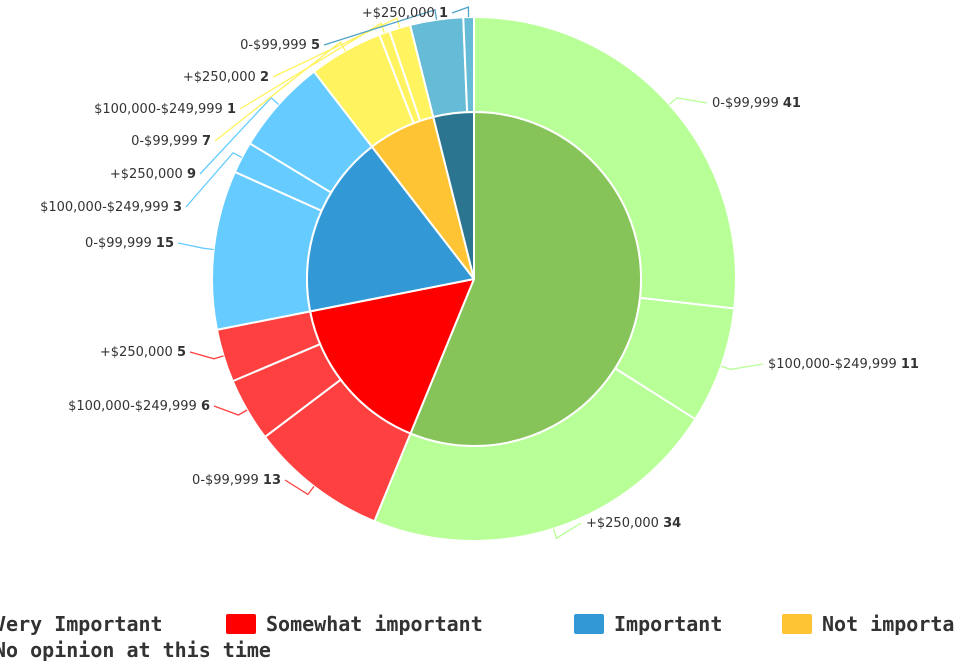 This screenshot has width=954, height=666. Describe the element at coordinates (525, 279) in the screenshot. I see `inner-slice-very-important` at that location.